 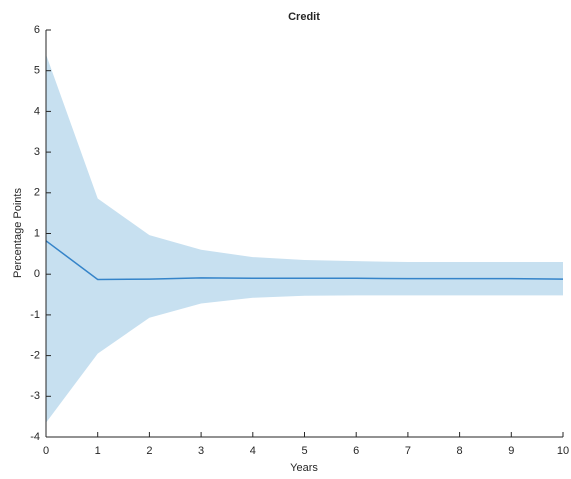 I want to click on y-tick-label: 2, so click(x=37, y=193).